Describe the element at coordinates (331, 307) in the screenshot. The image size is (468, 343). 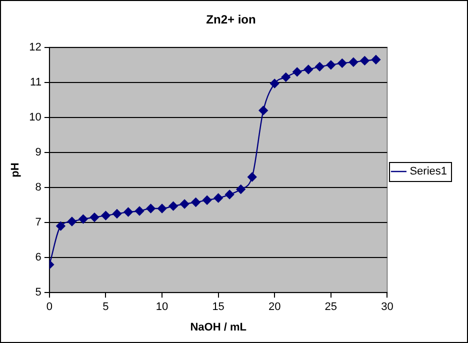
I see `x-tick-label: 25` at that location.